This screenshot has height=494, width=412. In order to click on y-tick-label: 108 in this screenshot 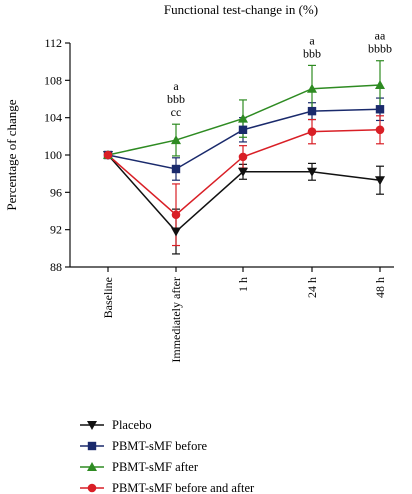, I will do `click(53, 80)`.